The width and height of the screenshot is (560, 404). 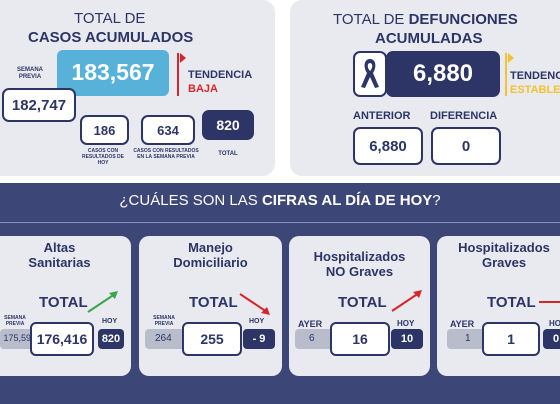 What do you see at coordinates (19, 338) in the screenshot?
I see `card-left-value: 175,596` at bounding box center [19, 338].